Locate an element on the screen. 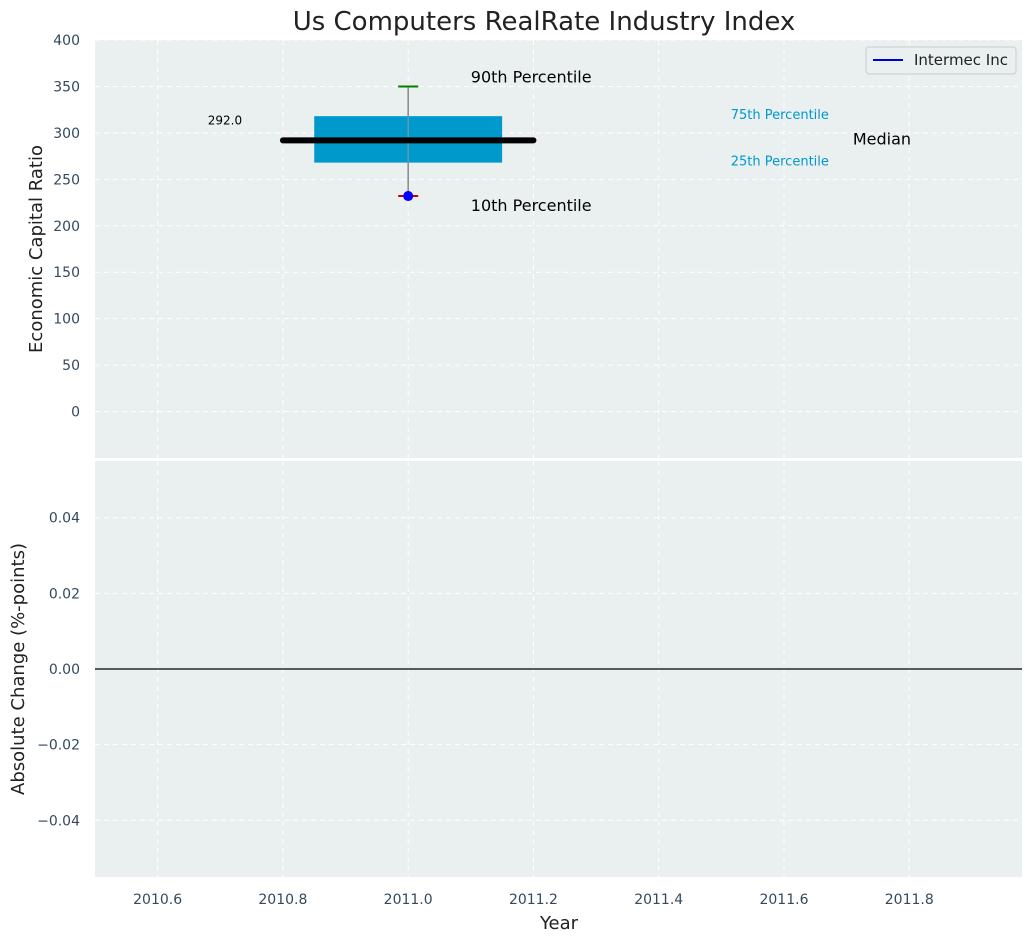  legend-entry: Intermec Inc is located at coordinates (961, 60).